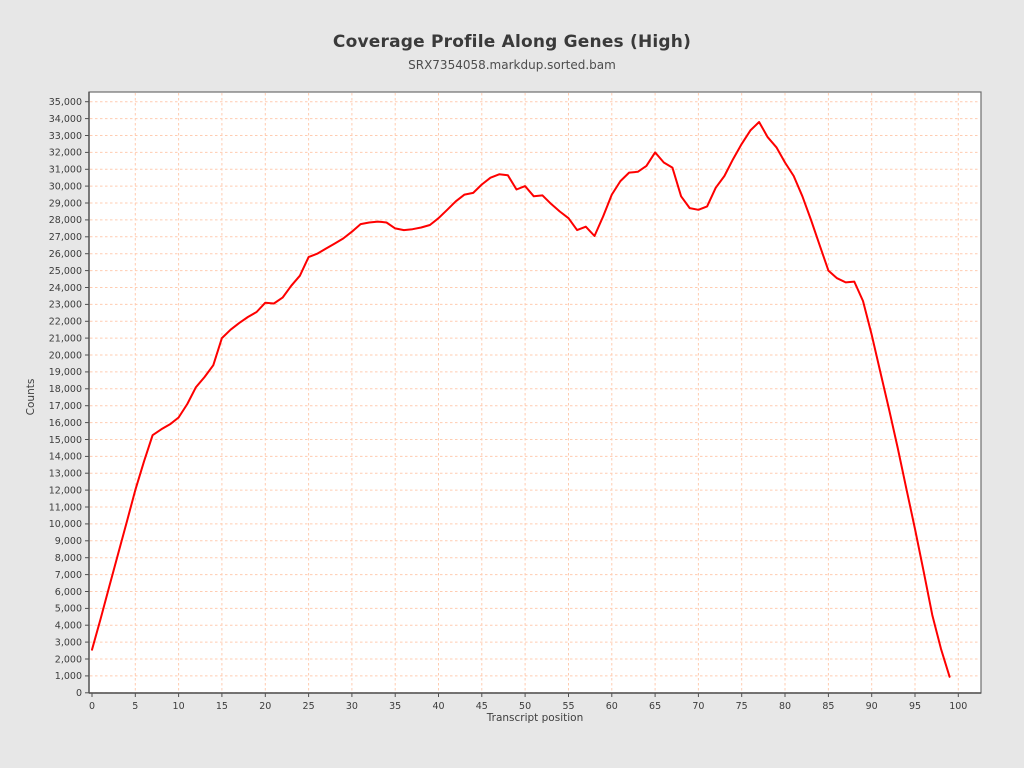  Describe the element at coordinates (65, 305) in the screenshot. I see `y-tick-label: 23,000` at that location.